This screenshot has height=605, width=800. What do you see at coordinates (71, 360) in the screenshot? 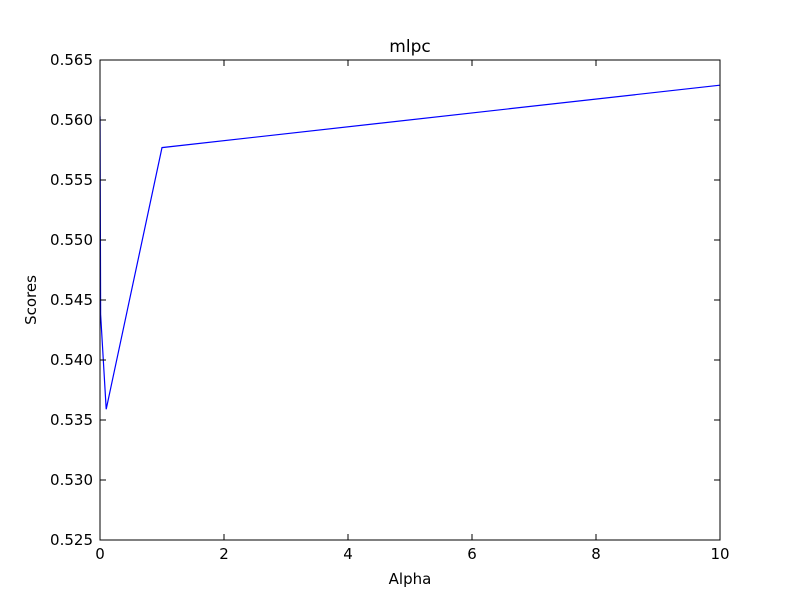
I see `y-tick-label: 0.540` at bounding box center [71, 360].